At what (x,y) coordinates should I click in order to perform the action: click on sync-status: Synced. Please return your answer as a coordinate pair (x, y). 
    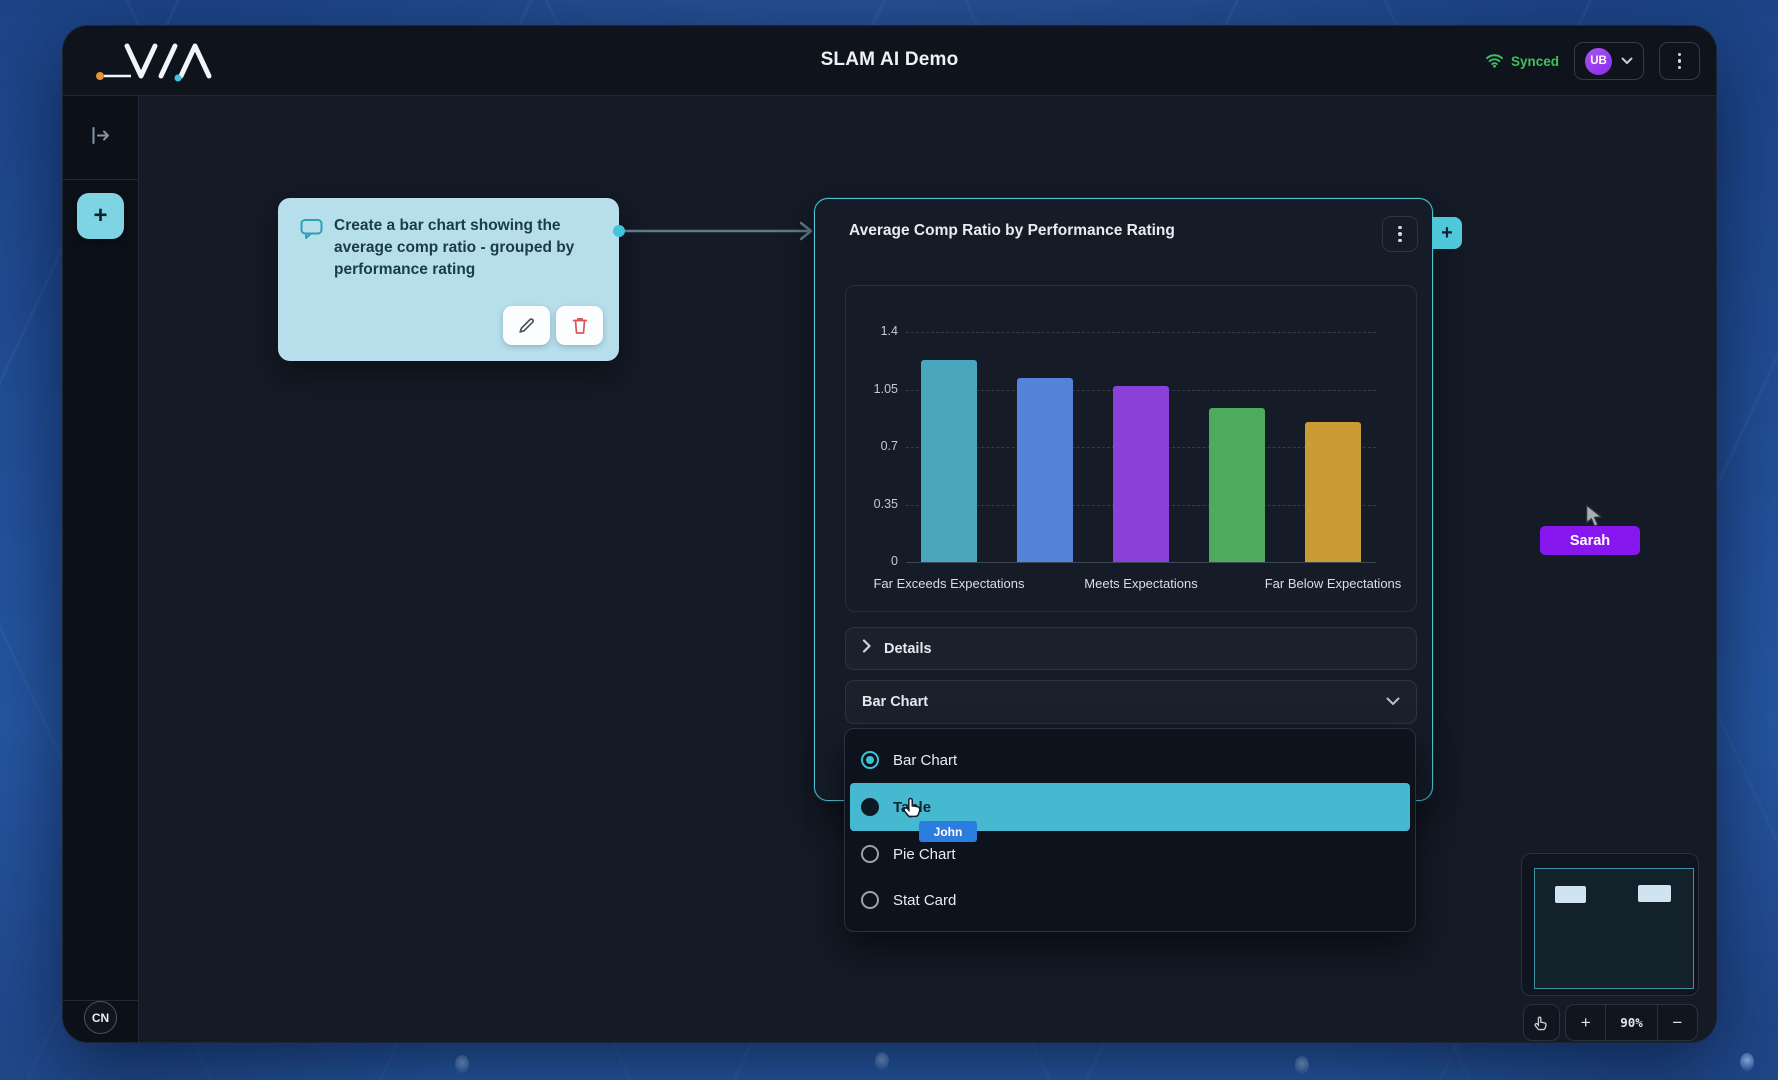
    Looking at the image, I should click on (1522, 61).